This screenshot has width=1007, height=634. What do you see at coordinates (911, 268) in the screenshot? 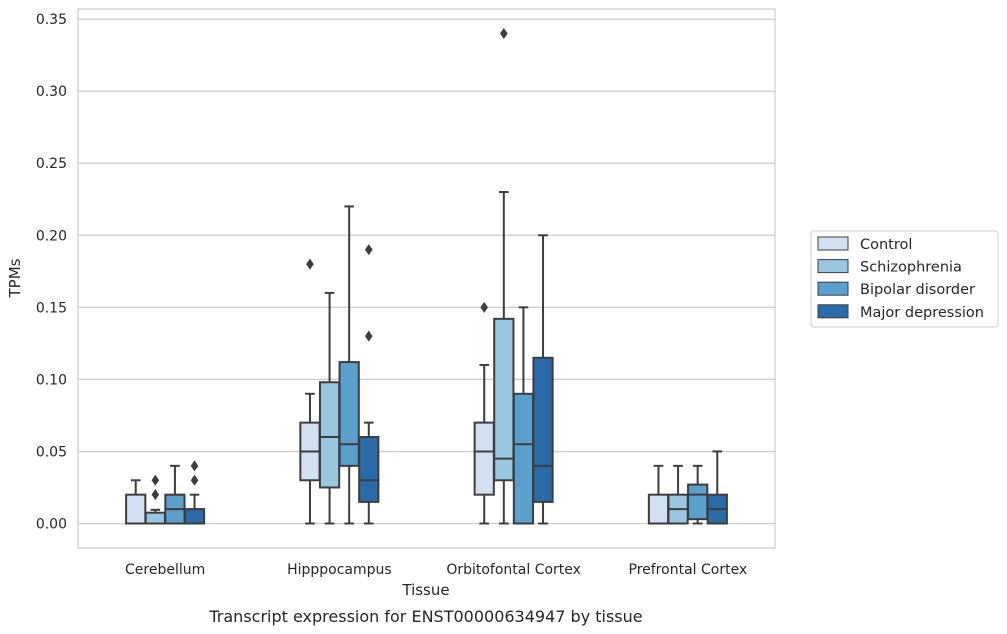
I see `legend-label: Schizophrenia` at bounding box center [911, 268].